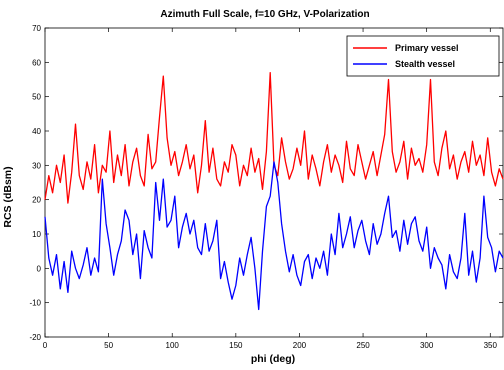 The width and height of the screenshot is (504, 370). I want to click on x-tick-label: 350, so click(491, 345).